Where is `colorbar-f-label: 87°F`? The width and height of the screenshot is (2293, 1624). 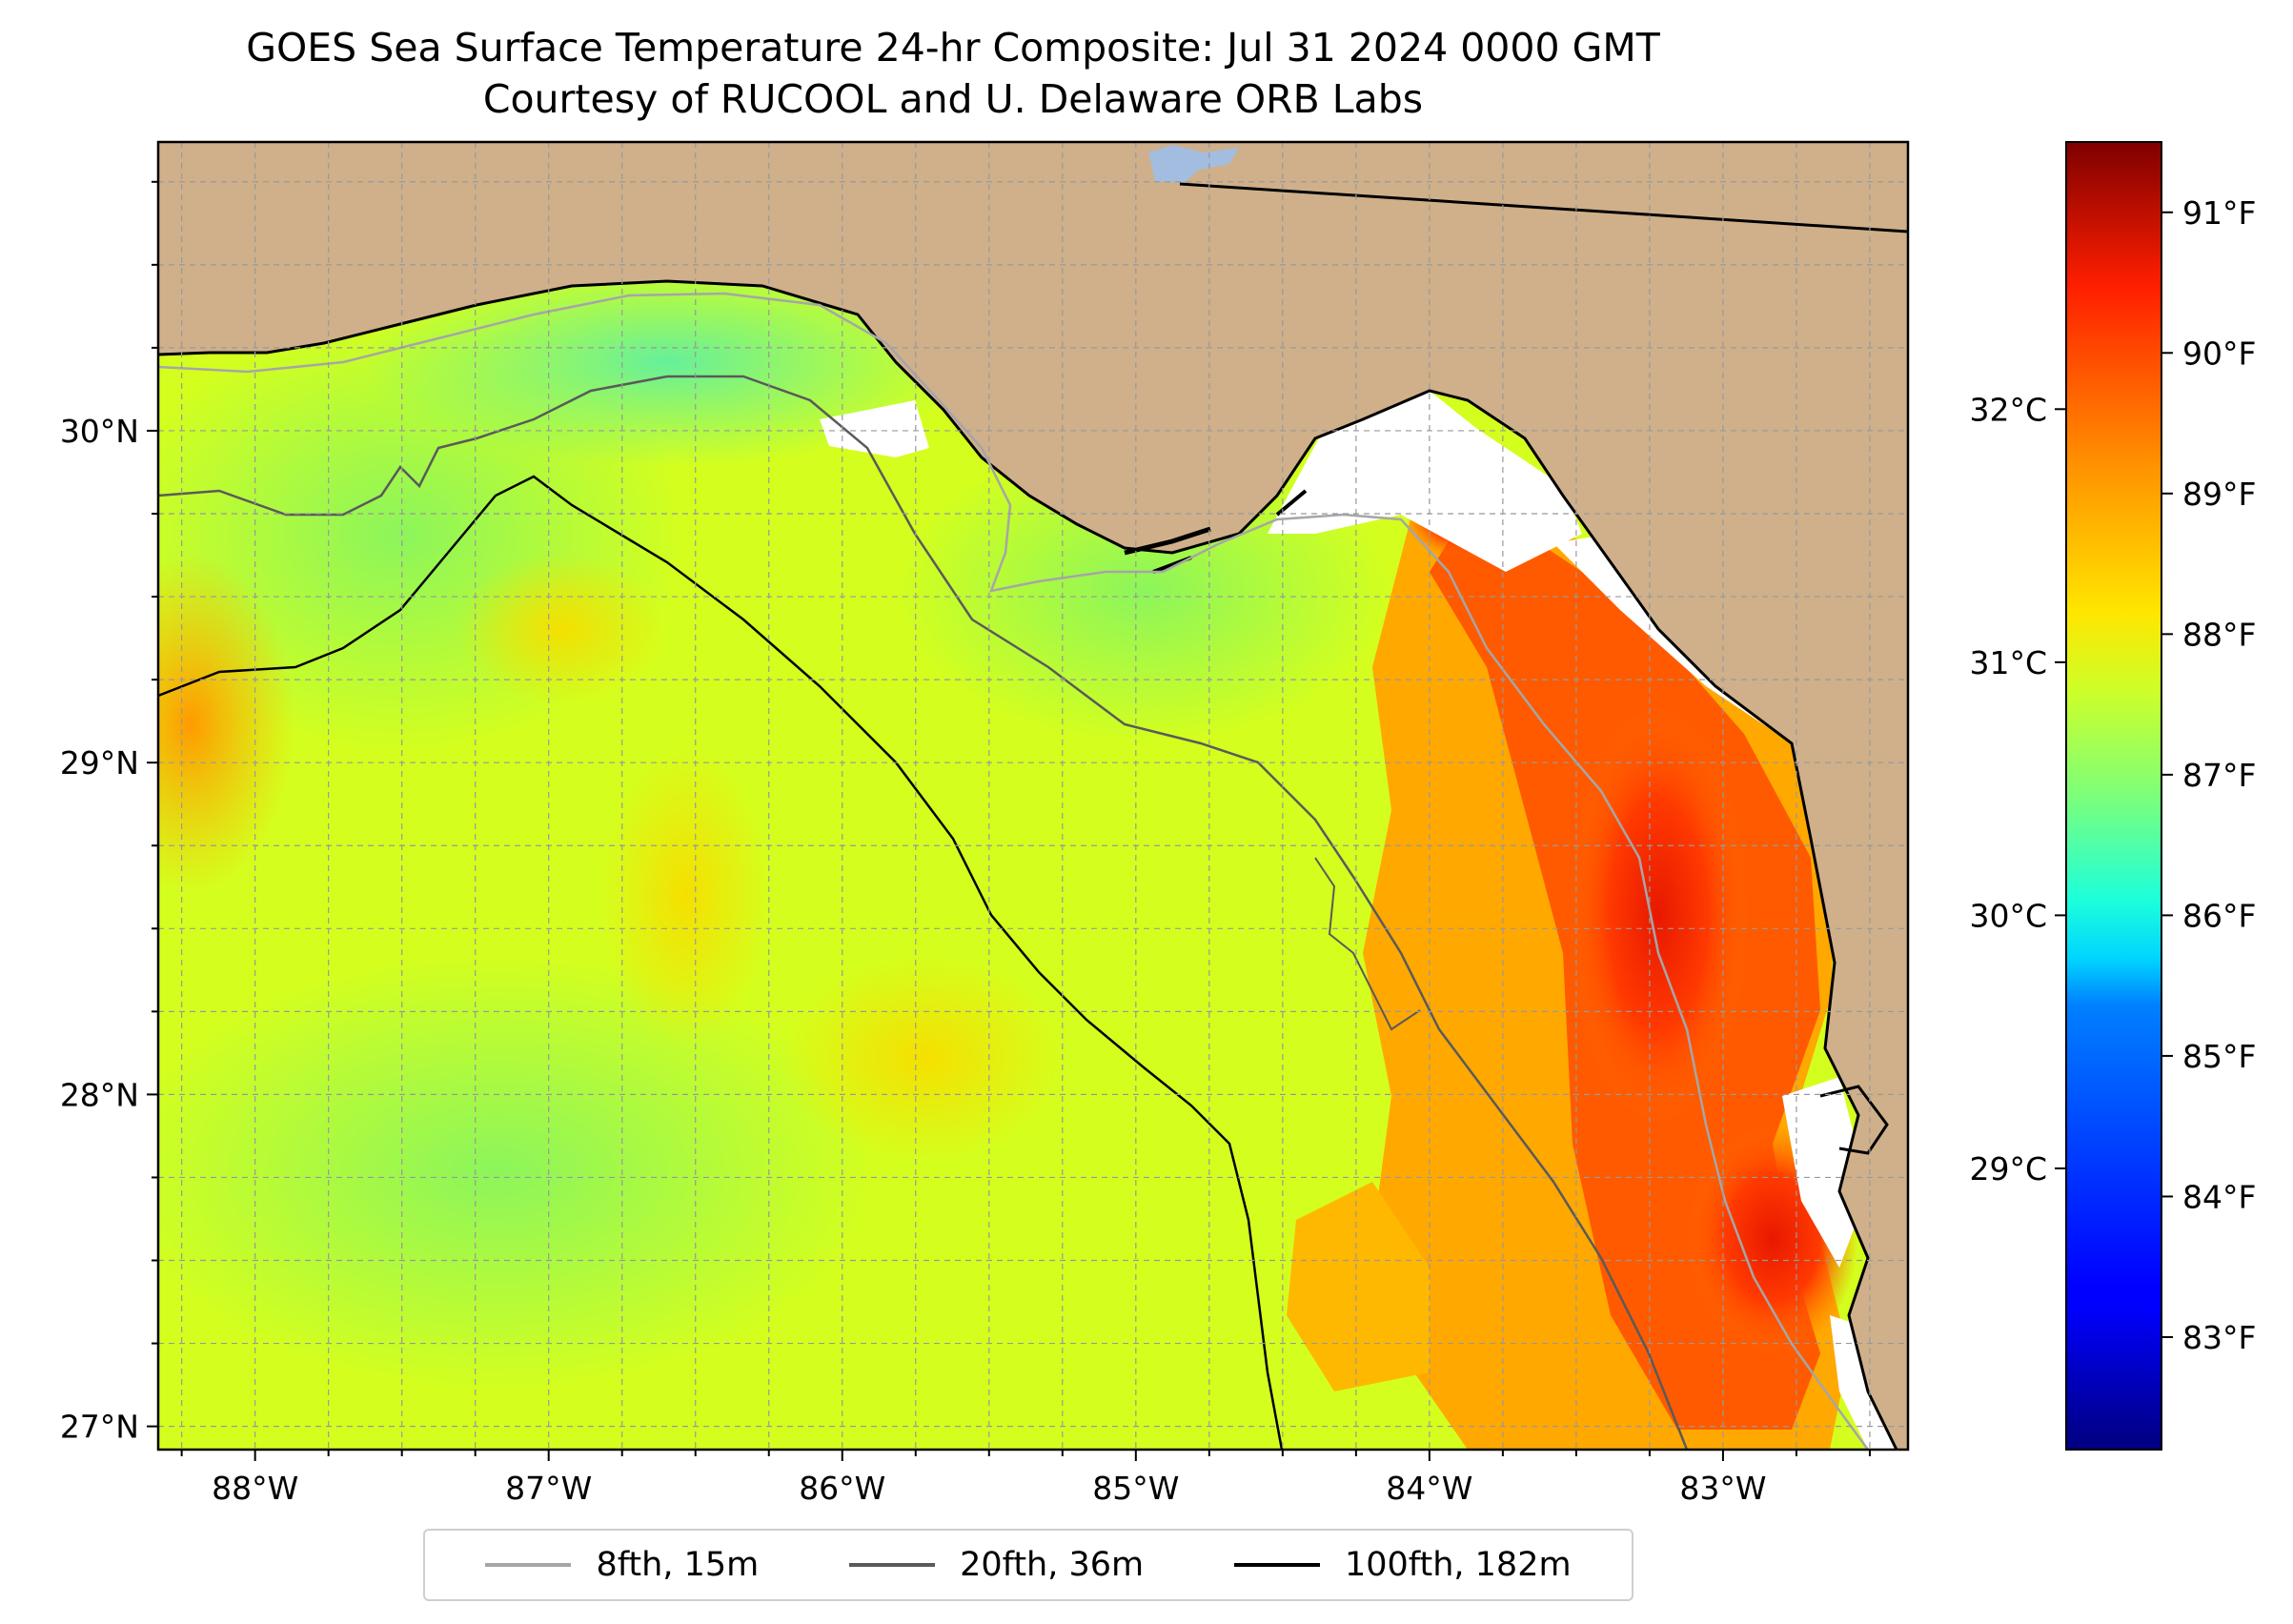 colorbar-f-label: 87°F is located at coordinates (2219, 775).